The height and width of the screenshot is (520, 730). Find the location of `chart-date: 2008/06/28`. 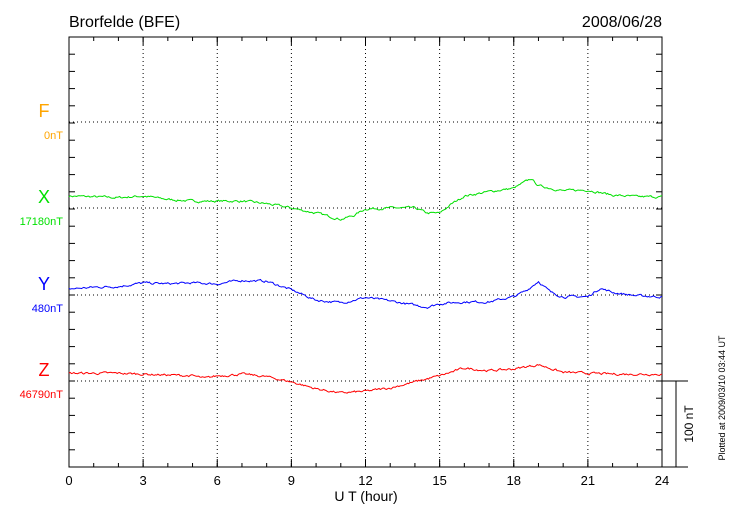

chart-date: 2008/06/28 is located at coordinates (622, 22).